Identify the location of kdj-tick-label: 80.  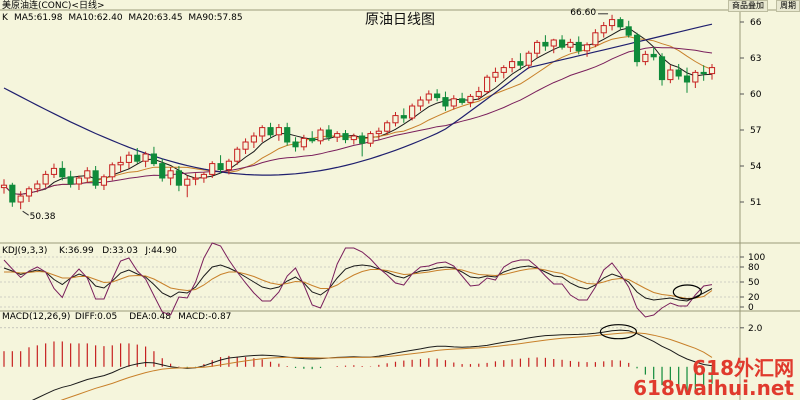
(754, 268).